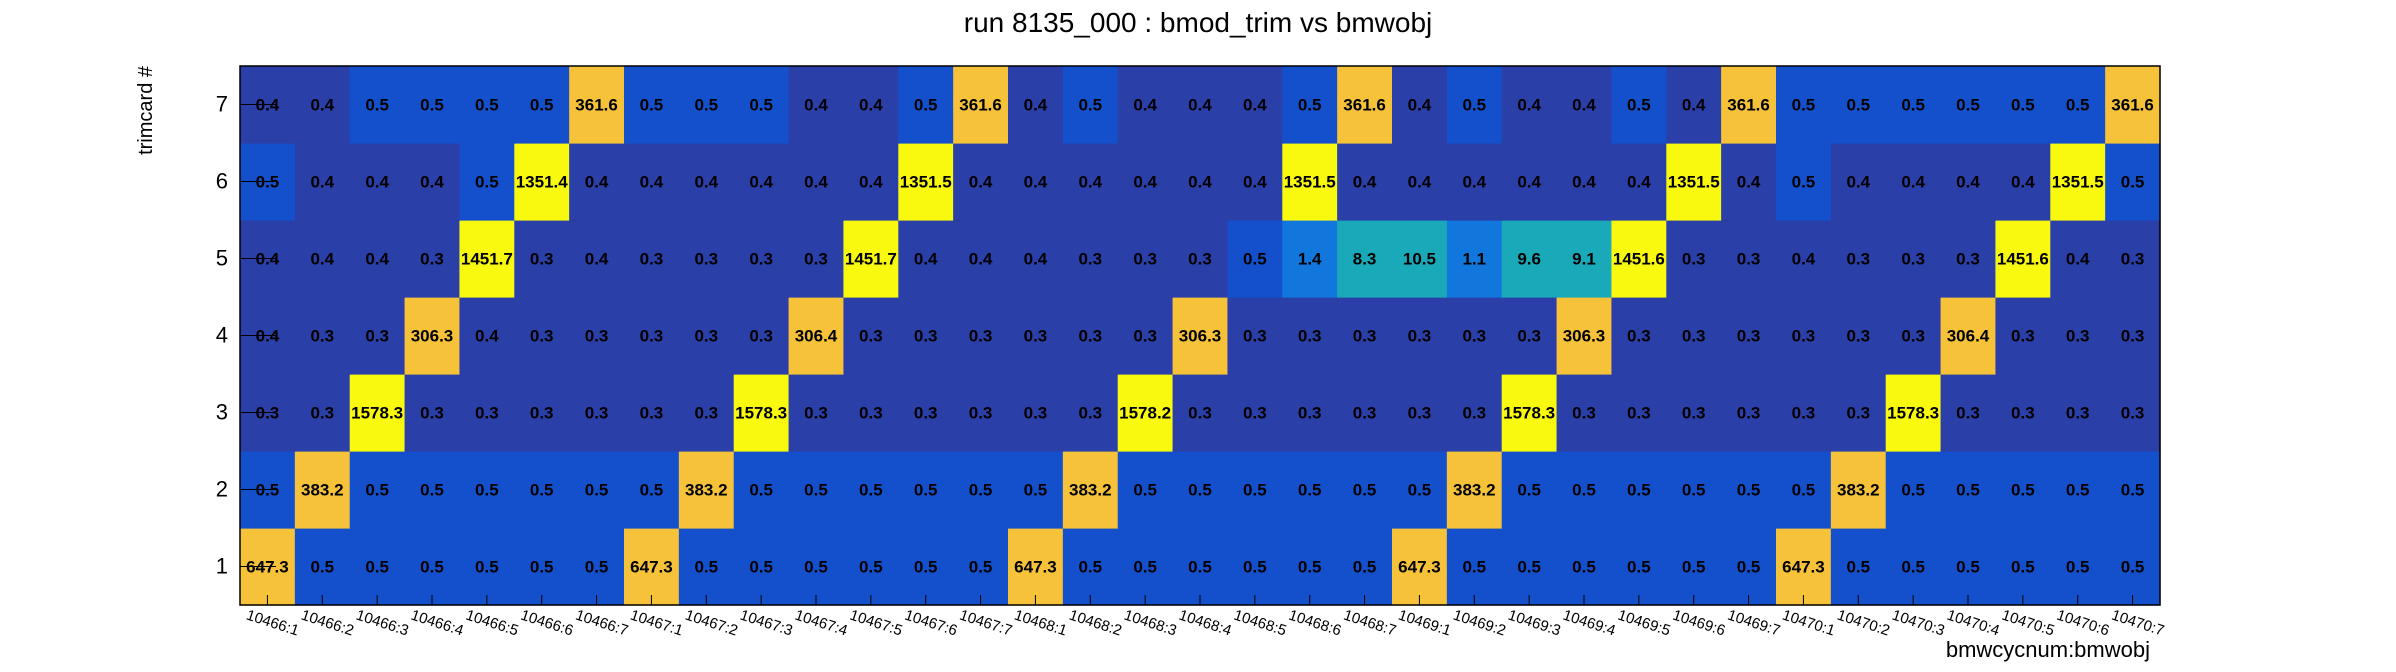 The width and height of the screenshot is (2396, 672). What do you see at coordinates (1424, 623) in the screenshot?
I see `x-tick-label: 10469:1` at bounding box center [1424, 623].